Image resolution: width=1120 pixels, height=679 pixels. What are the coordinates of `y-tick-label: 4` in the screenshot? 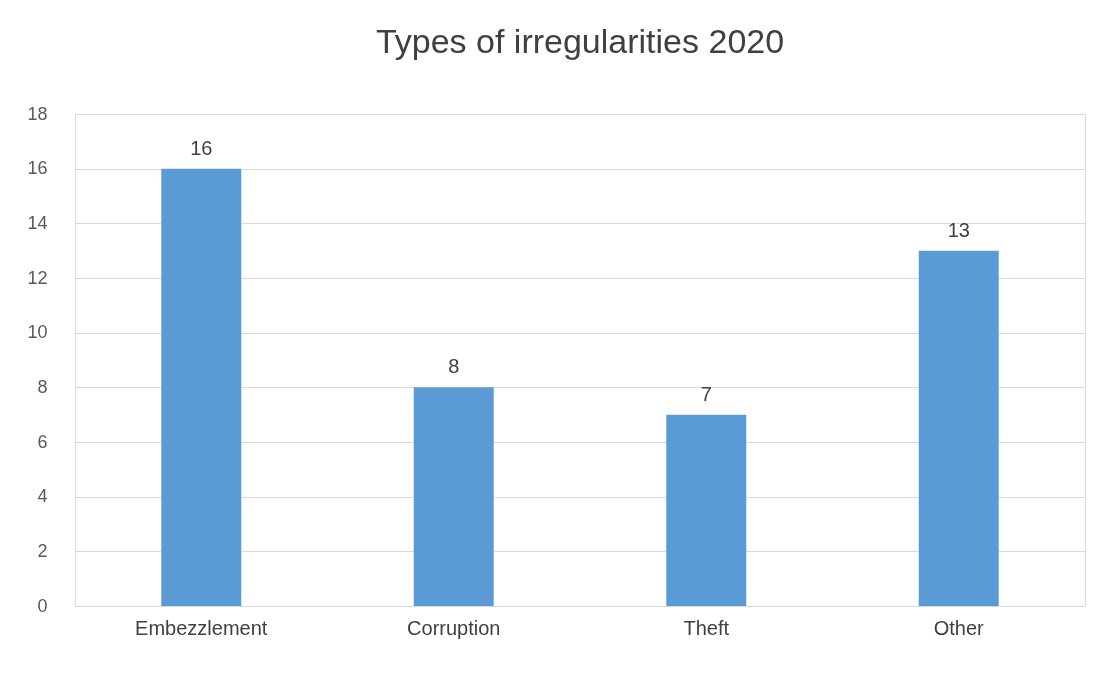 It's located at (42, 496).